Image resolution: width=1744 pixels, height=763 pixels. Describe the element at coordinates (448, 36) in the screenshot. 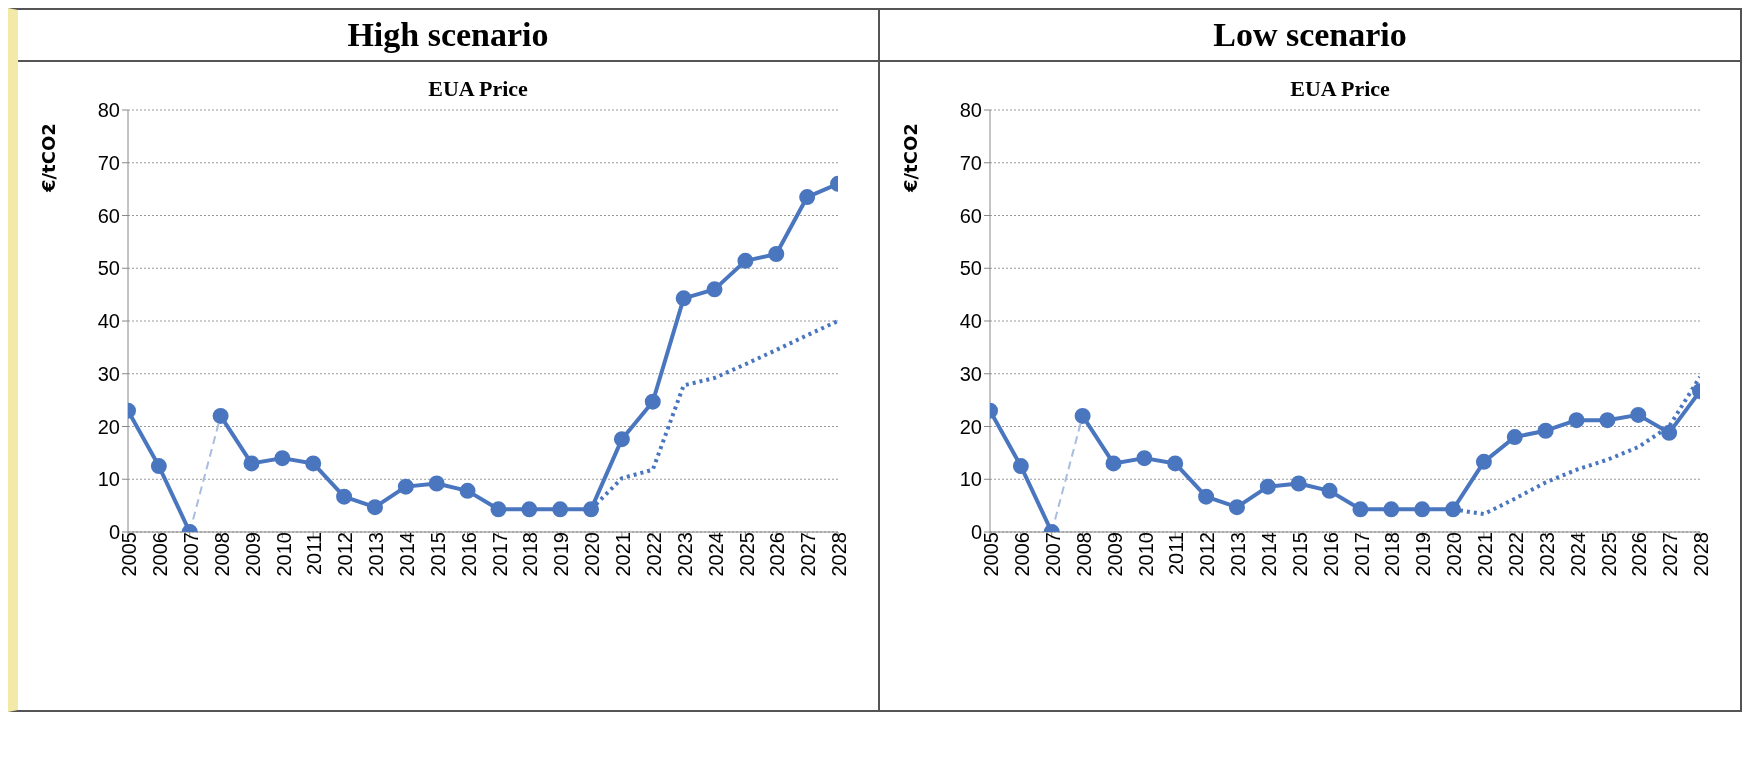

I see `chart-title: High scenario` at that location.